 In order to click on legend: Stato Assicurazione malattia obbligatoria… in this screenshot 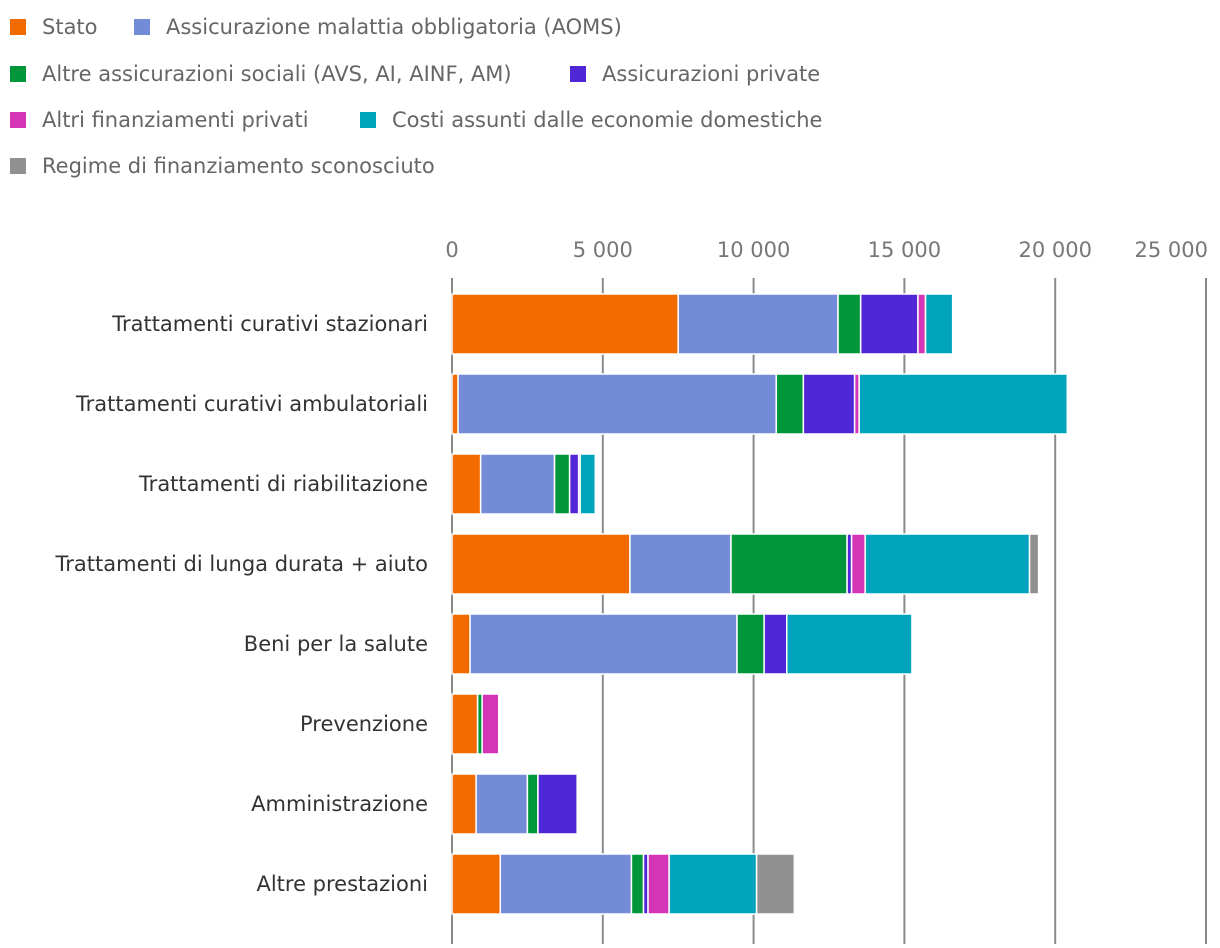, I will do `click(416, 96)`.